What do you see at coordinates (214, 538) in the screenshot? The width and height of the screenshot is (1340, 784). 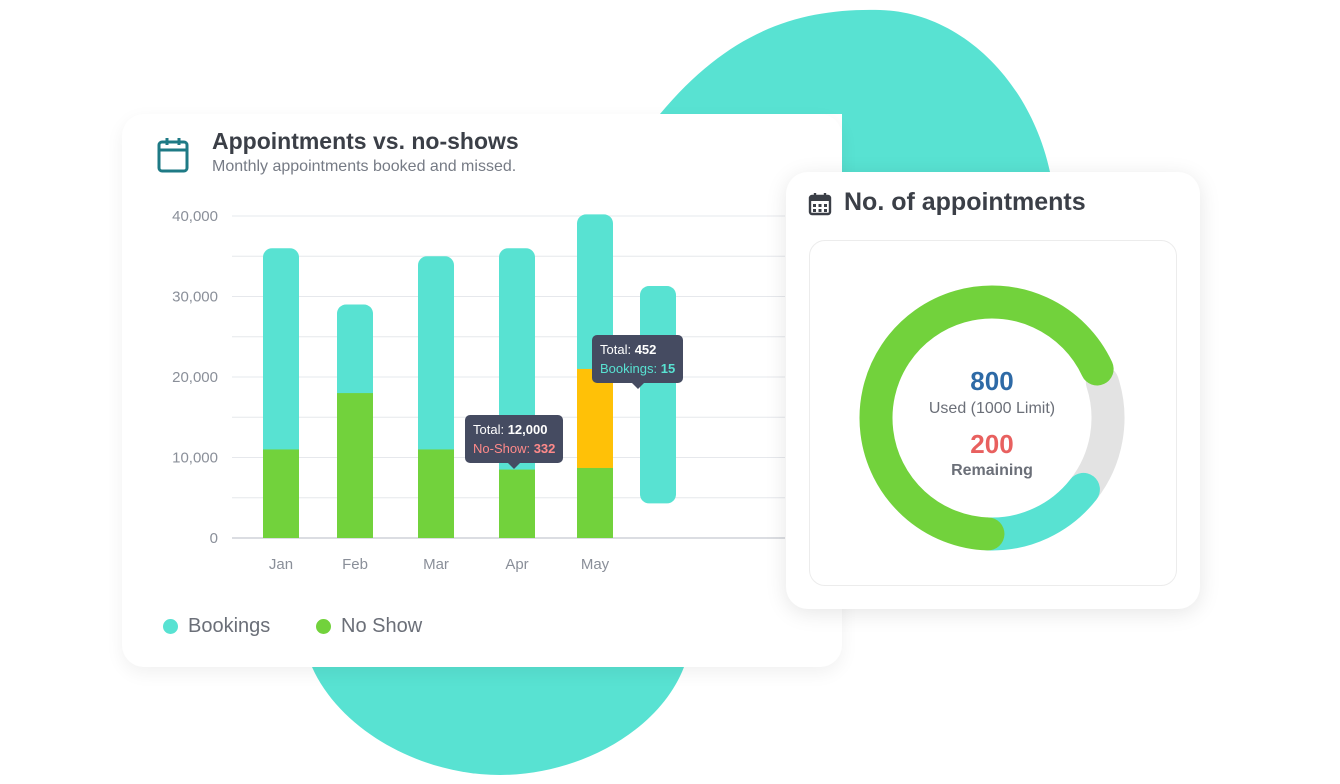 I see `y-tick-label: 0` at bounding box center [214, 538].